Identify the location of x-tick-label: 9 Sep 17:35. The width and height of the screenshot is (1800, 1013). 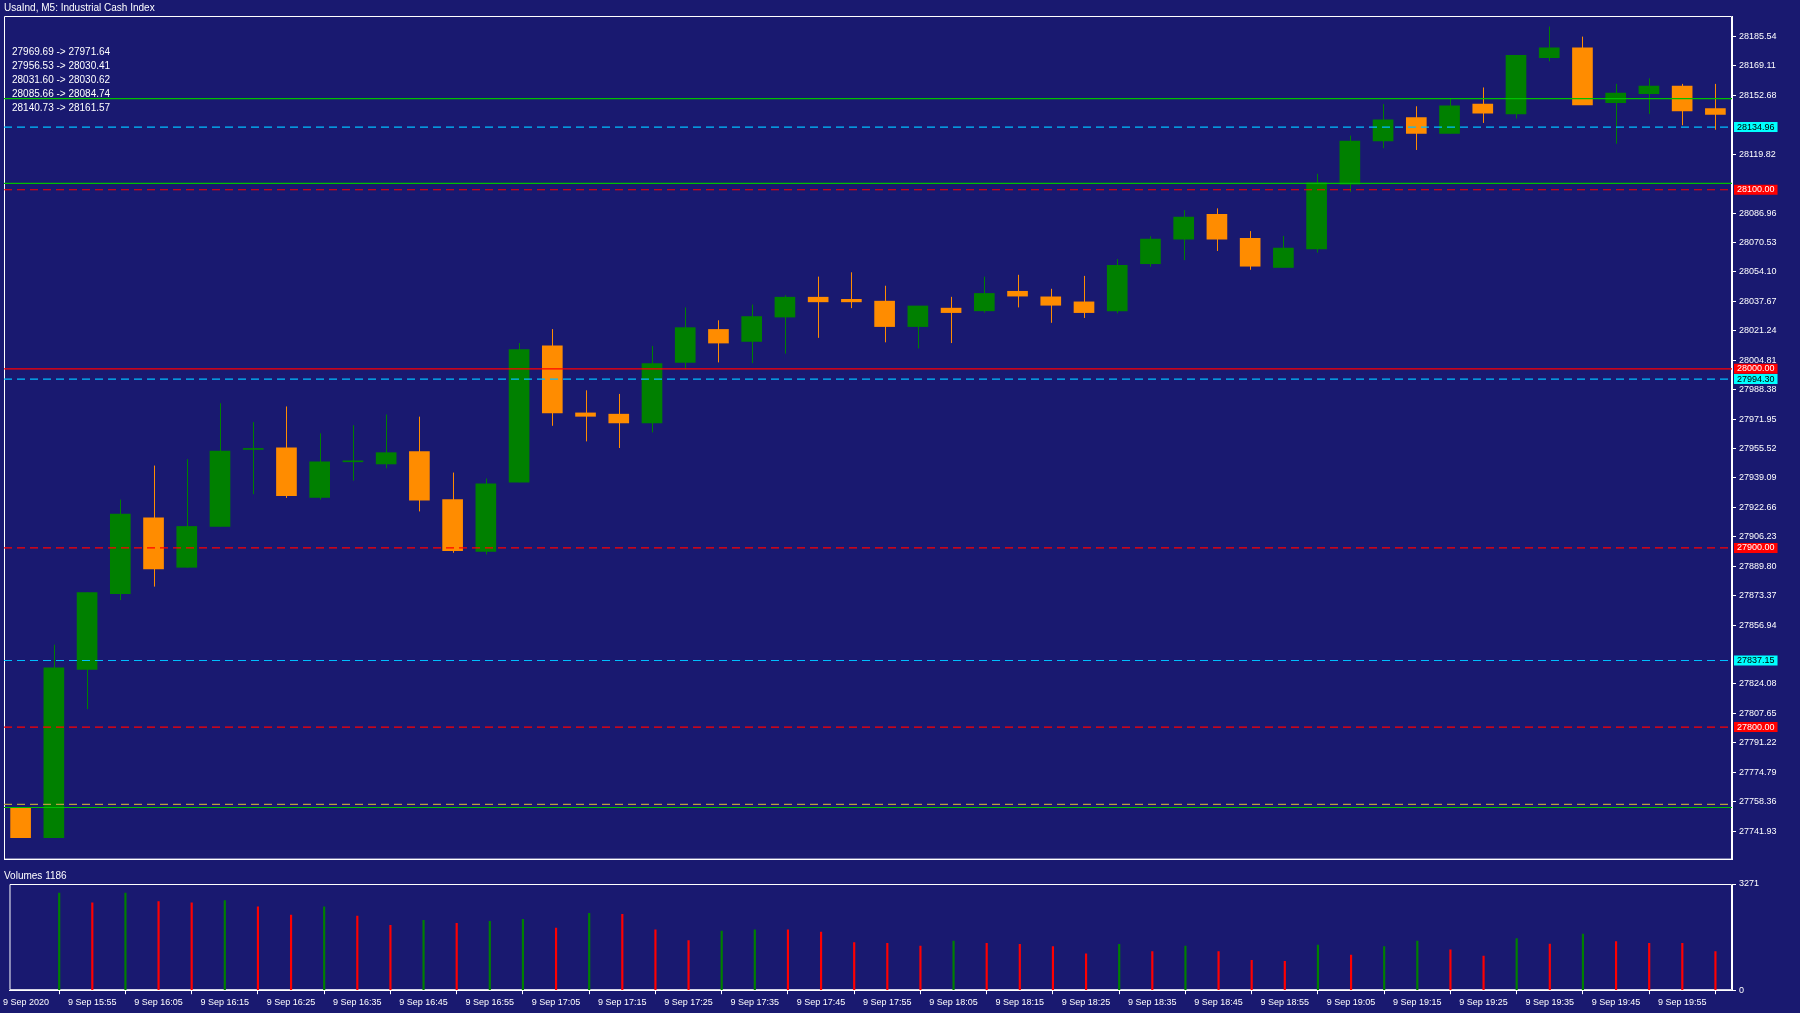
(755, 1002).